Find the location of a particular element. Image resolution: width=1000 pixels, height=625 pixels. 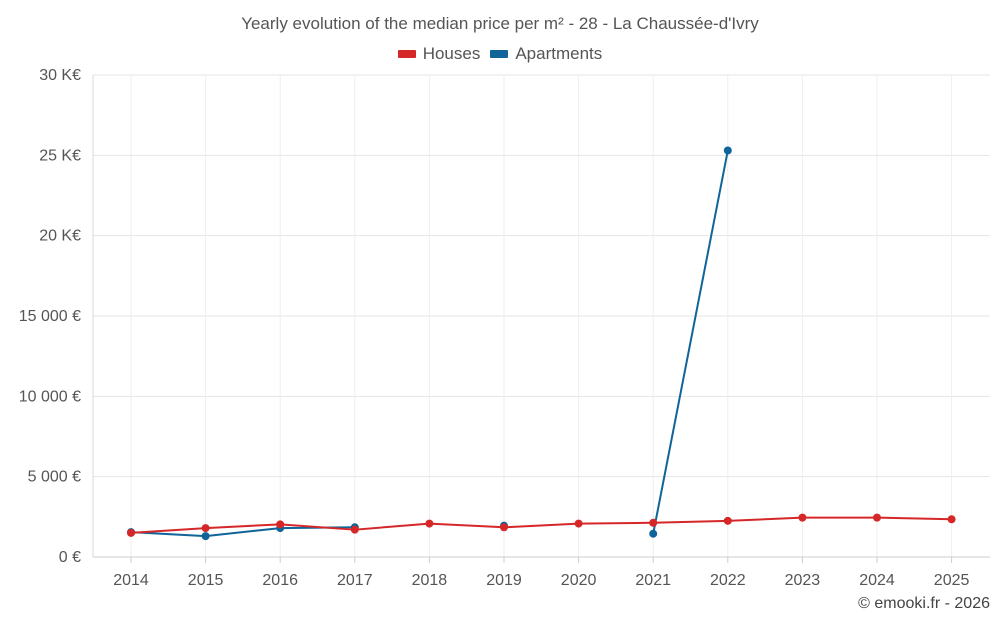

x-tick-label: 2016 is located at coordinates (280, 580).